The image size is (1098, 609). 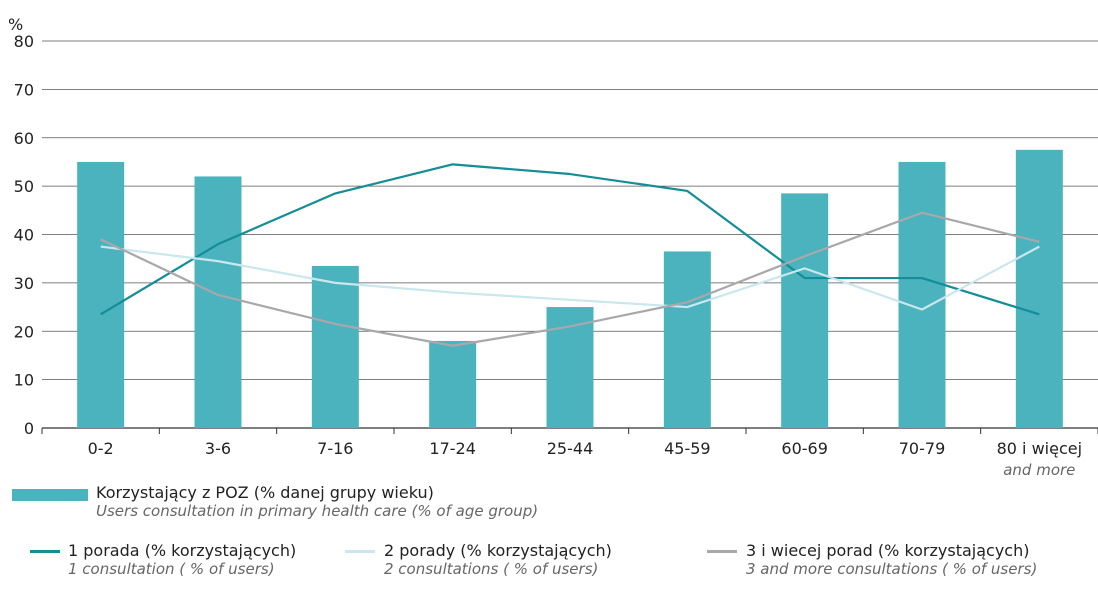 I want to click on legend-label-line-3: 3 i wiecej porad (% korzystających), so click(x=888, y=550).